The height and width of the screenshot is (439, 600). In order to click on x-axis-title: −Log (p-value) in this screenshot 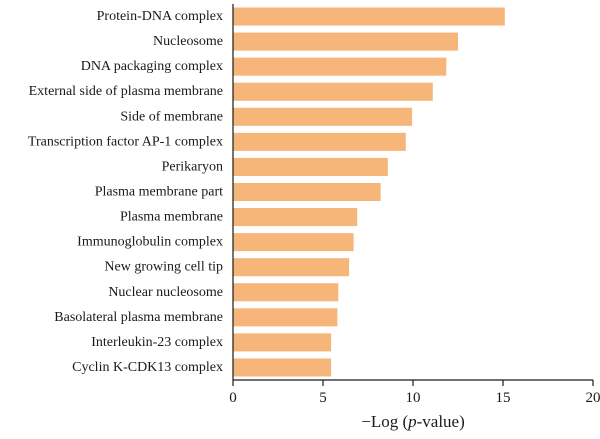, I will do `click(413, 421)`.